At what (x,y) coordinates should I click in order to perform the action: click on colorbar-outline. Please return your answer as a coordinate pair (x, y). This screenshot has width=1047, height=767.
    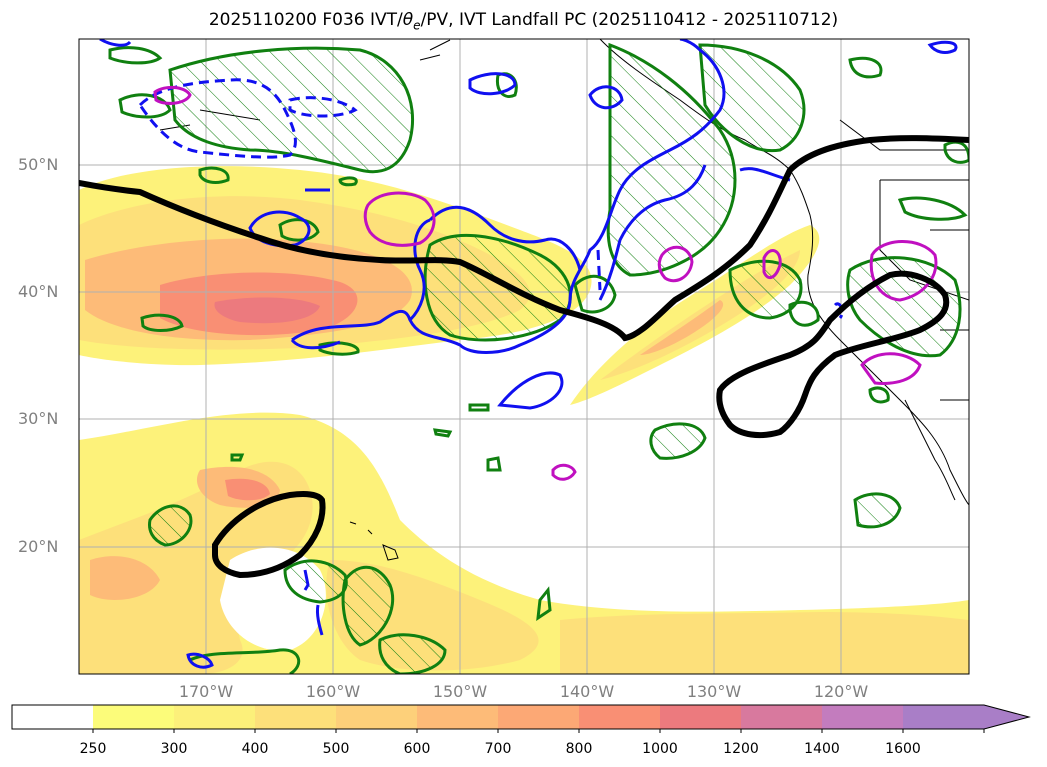
    Looking at the image, I should click on (521, 717).